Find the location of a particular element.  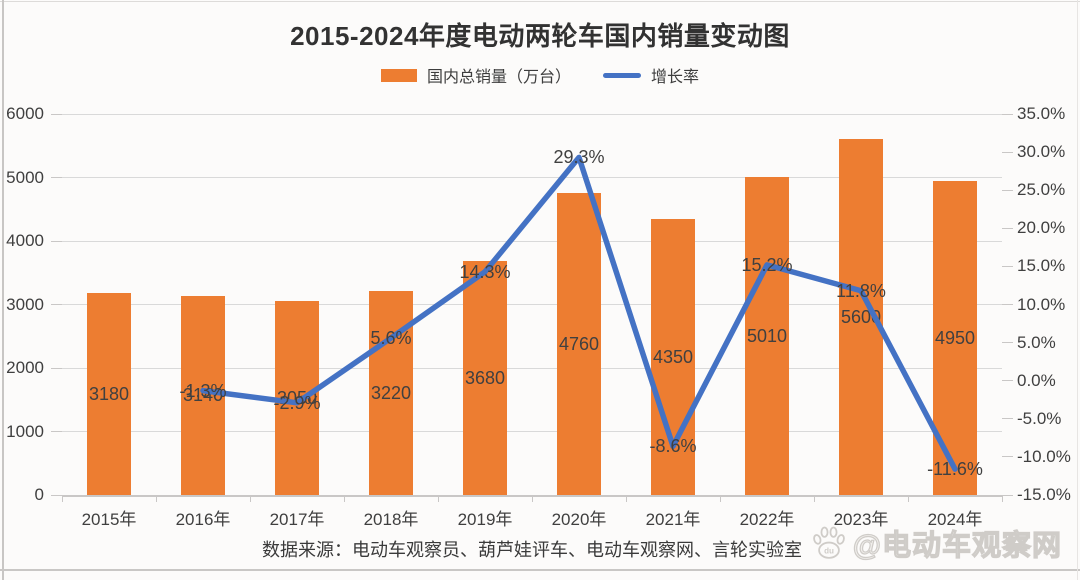

x-tick-label: 2023年 is located at coordinates (861, 519).